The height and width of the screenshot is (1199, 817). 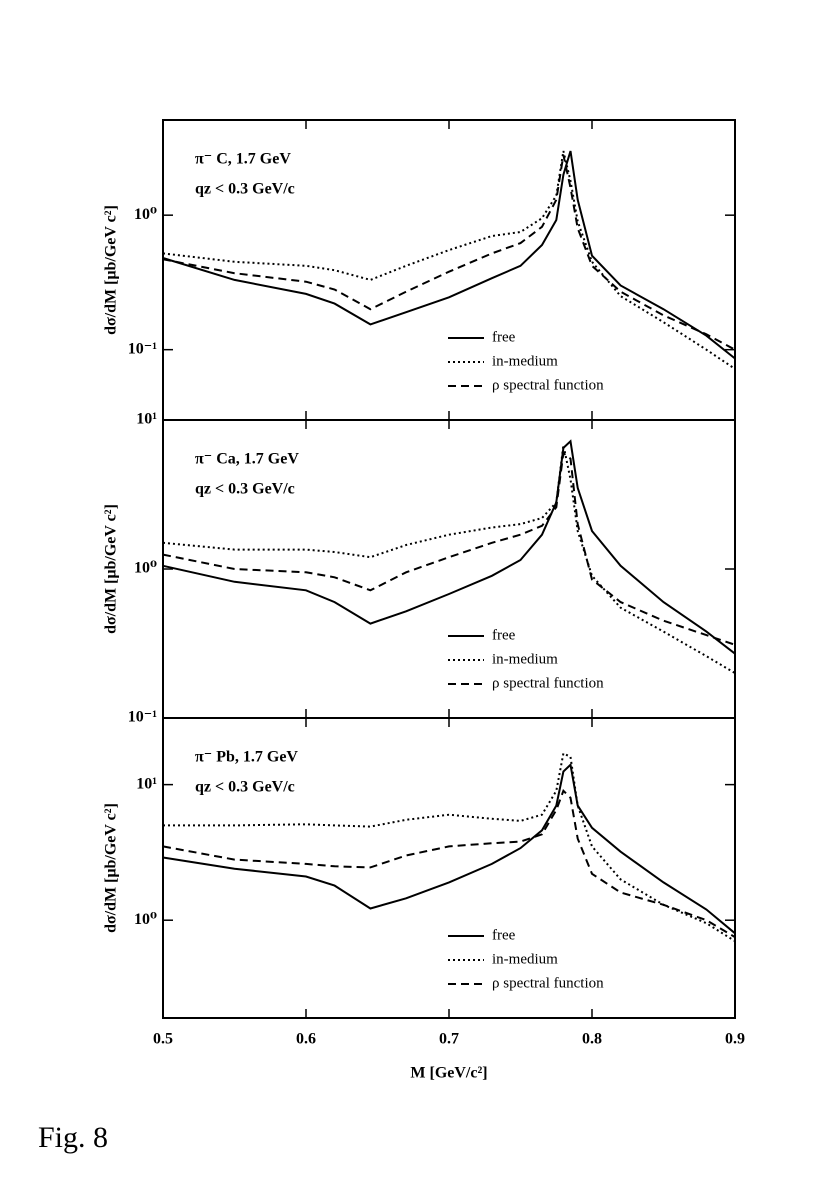 What do you see at coordinates (73, 1137) in the screenshot?
I see `caption: Fig. 8` at bounding box center [73, 1137].